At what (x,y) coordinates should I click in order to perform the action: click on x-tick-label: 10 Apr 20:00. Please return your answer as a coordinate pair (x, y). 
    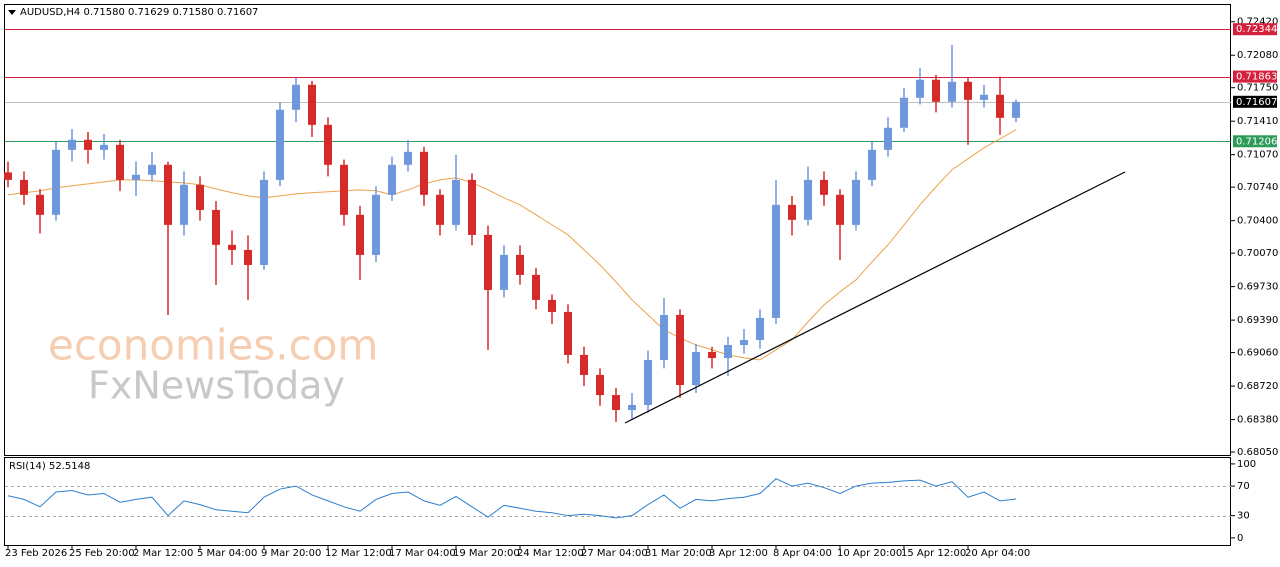
    Looking at the image, I should click on (869, 553).